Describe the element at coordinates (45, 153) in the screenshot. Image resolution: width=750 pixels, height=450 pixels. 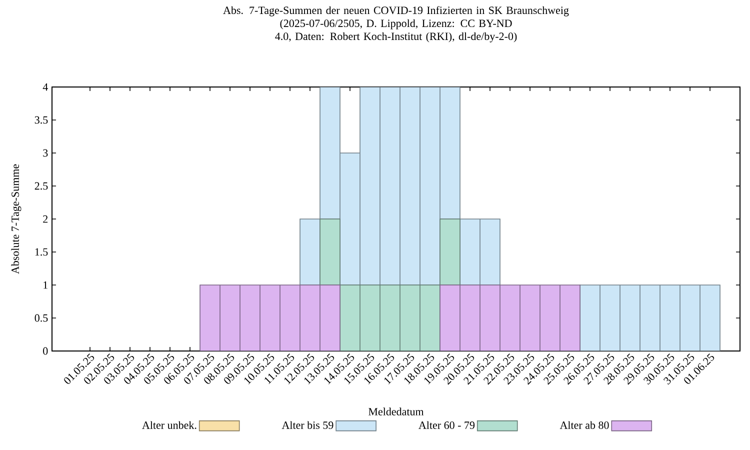
I see `y-tick-label: 3` at that location.